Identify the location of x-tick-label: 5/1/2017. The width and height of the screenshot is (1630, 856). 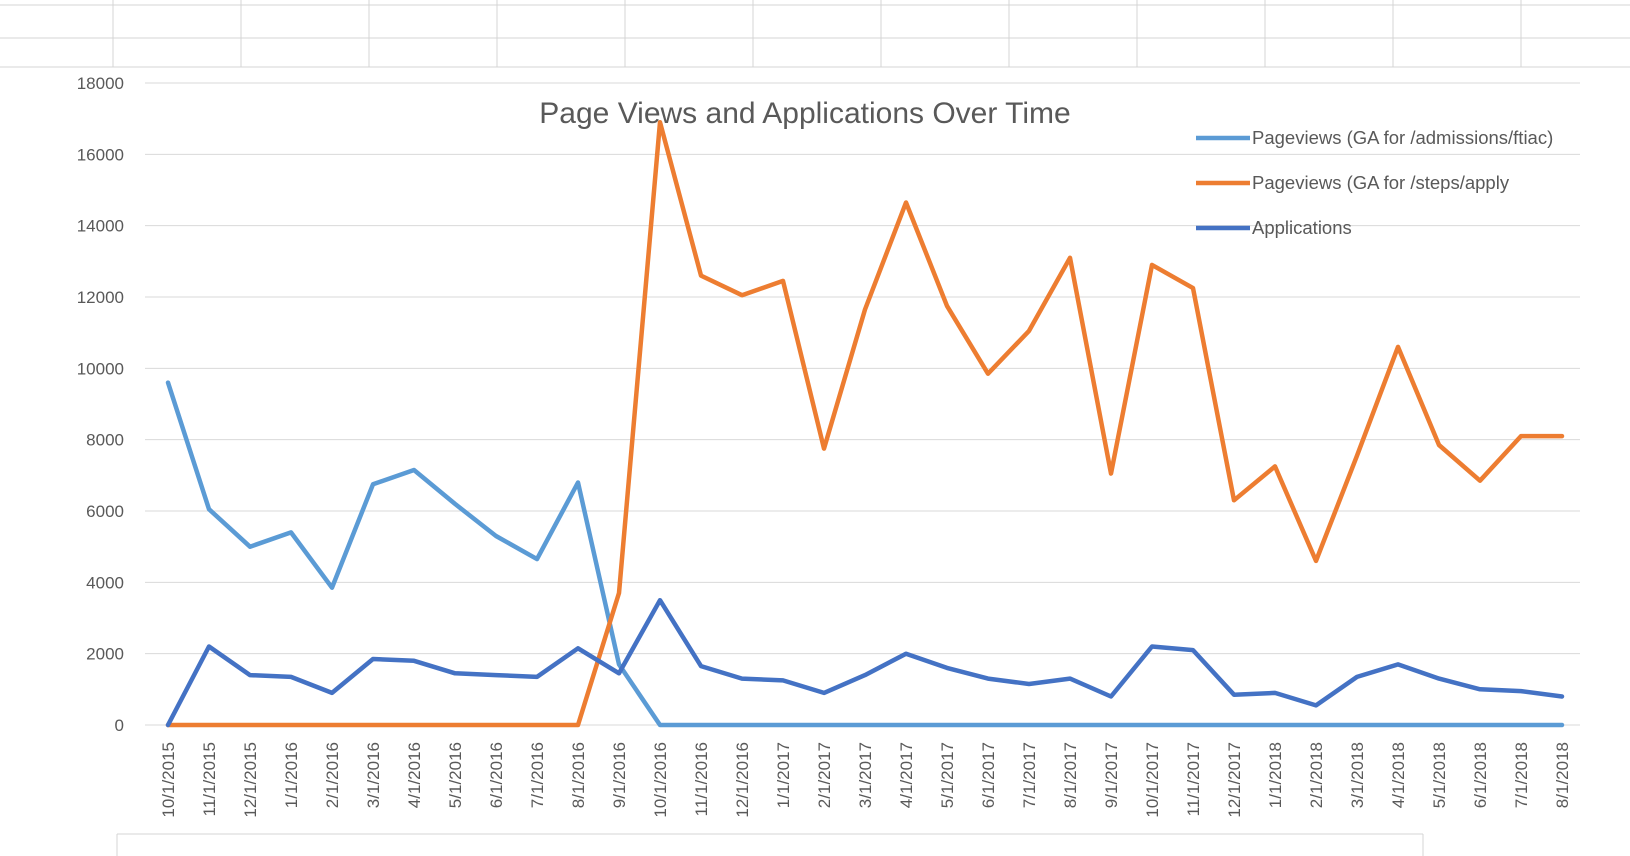
(947, 775).